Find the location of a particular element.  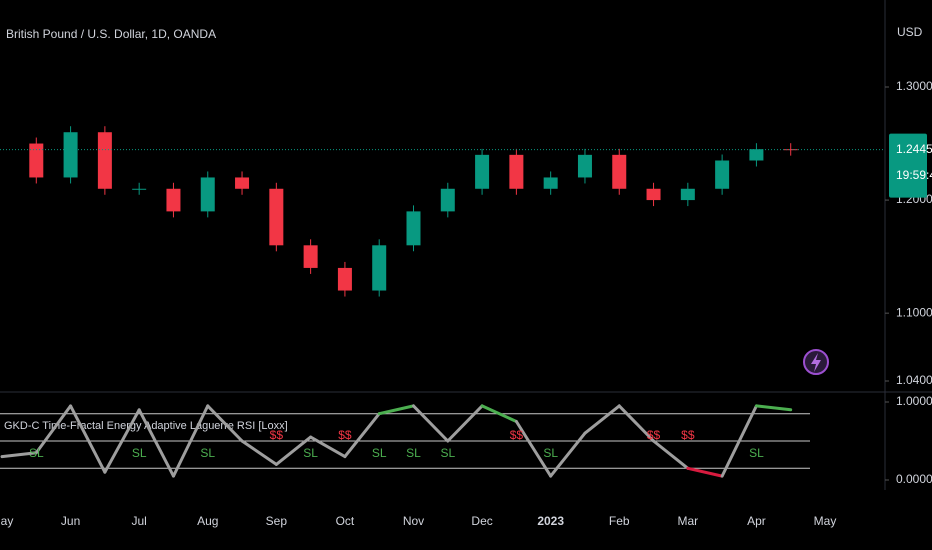

axis-unit: USD is located at coordinates (910, 32).